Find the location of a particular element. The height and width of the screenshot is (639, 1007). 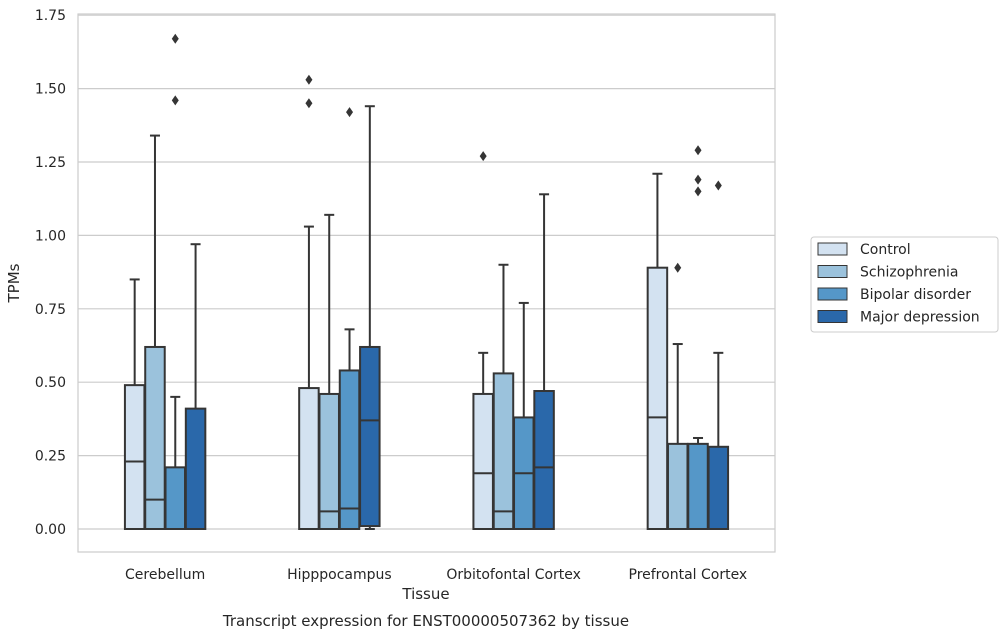

legend-item-label: Schizophrenia is located at coordinates (909, 273).